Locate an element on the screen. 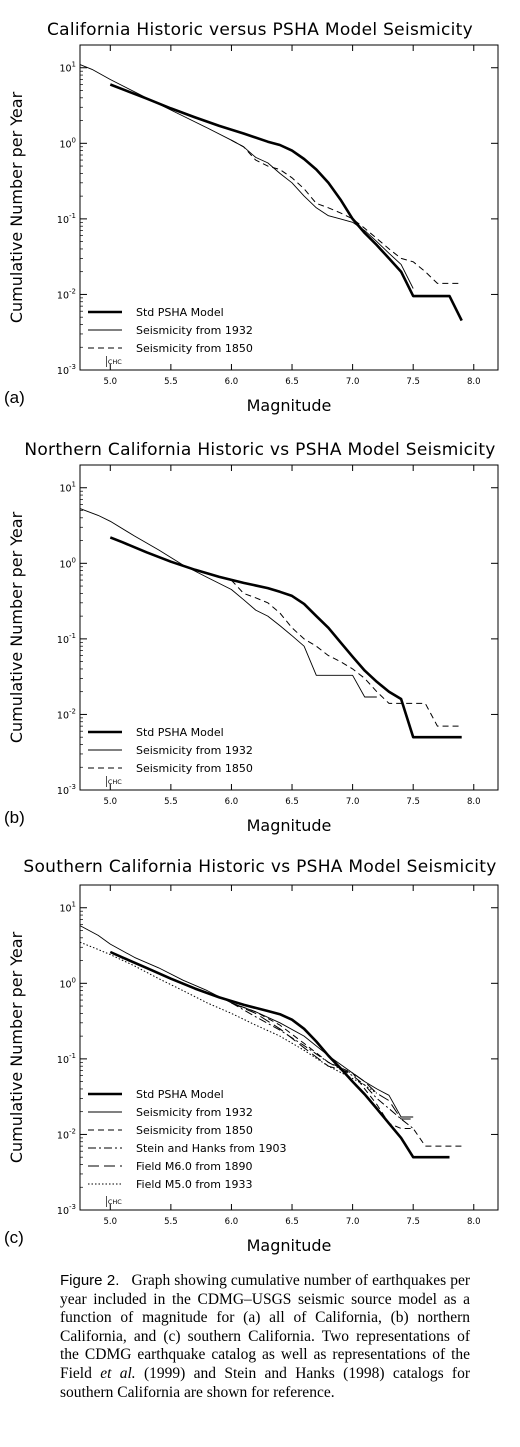  caption-text: et al. is located at coordinates (118, 1373).